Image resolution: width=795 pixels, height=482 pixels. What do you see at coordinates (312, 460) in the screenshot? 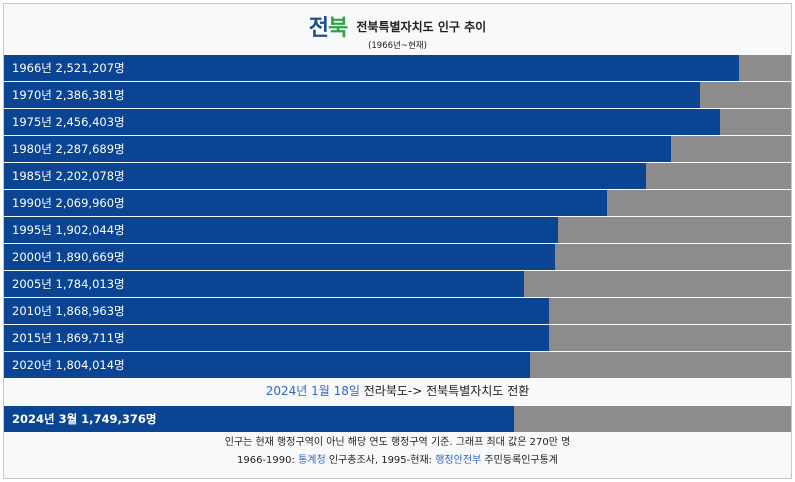
I see `source-link-kostat: 통계청` at bounding box center [312, 460].